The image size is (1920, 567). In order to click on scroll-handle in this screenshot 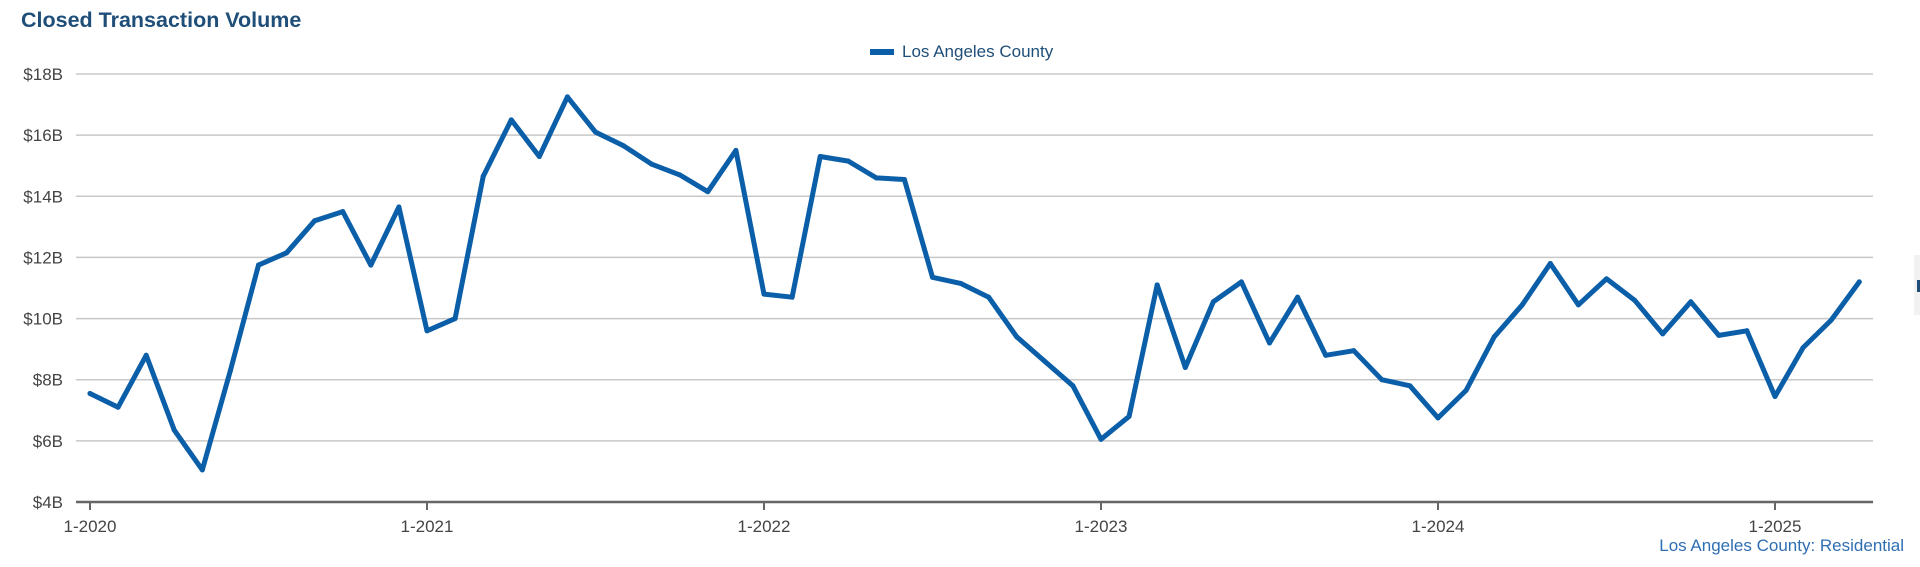, I will do `click(1917, 285)`.